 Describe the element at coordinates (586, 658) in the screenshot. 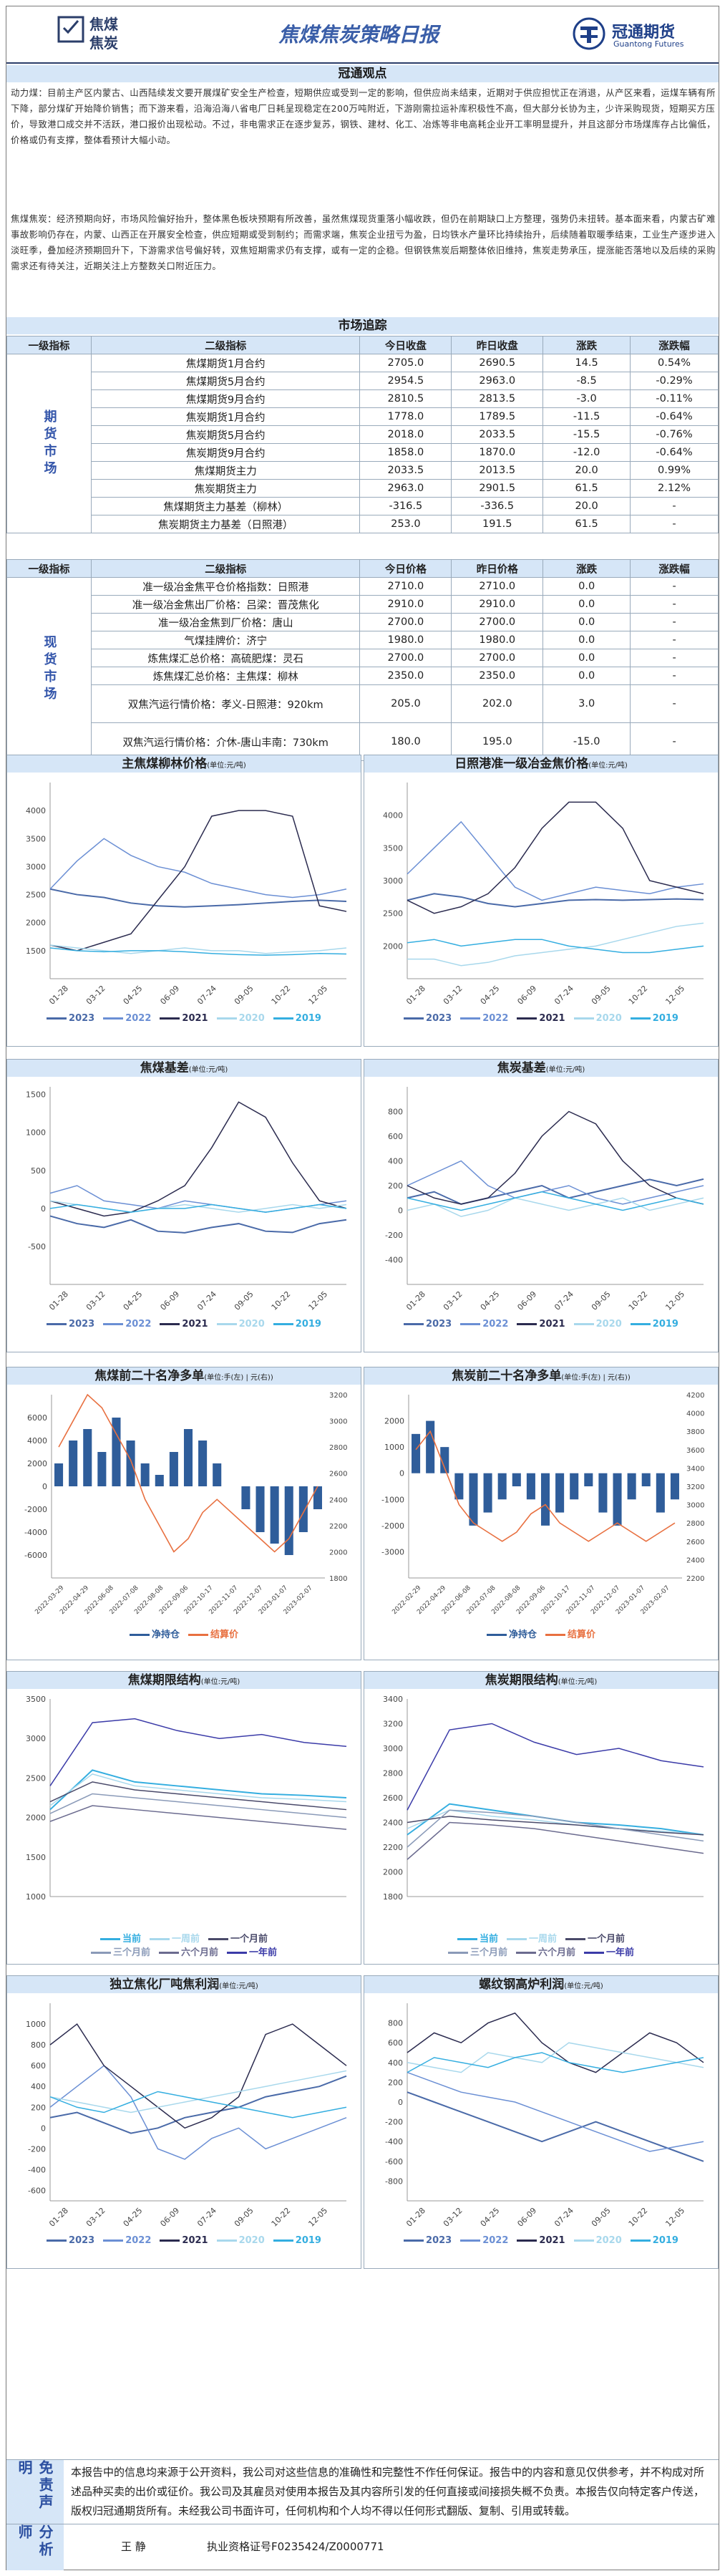

I see `spot-cell: 0.0` at that location.